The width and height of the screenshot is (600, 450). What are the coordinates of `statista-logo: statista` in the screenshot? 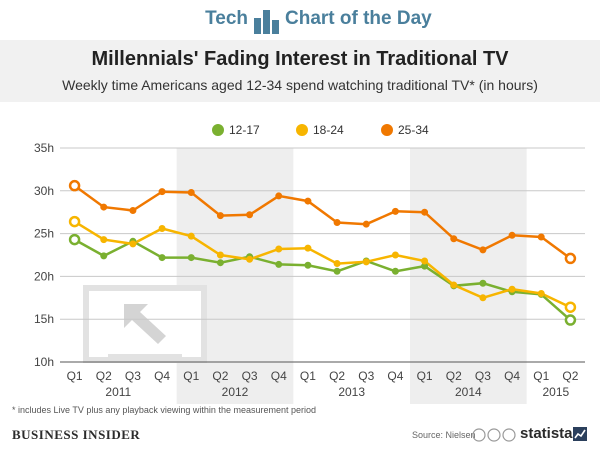 It's located at (546, 433).